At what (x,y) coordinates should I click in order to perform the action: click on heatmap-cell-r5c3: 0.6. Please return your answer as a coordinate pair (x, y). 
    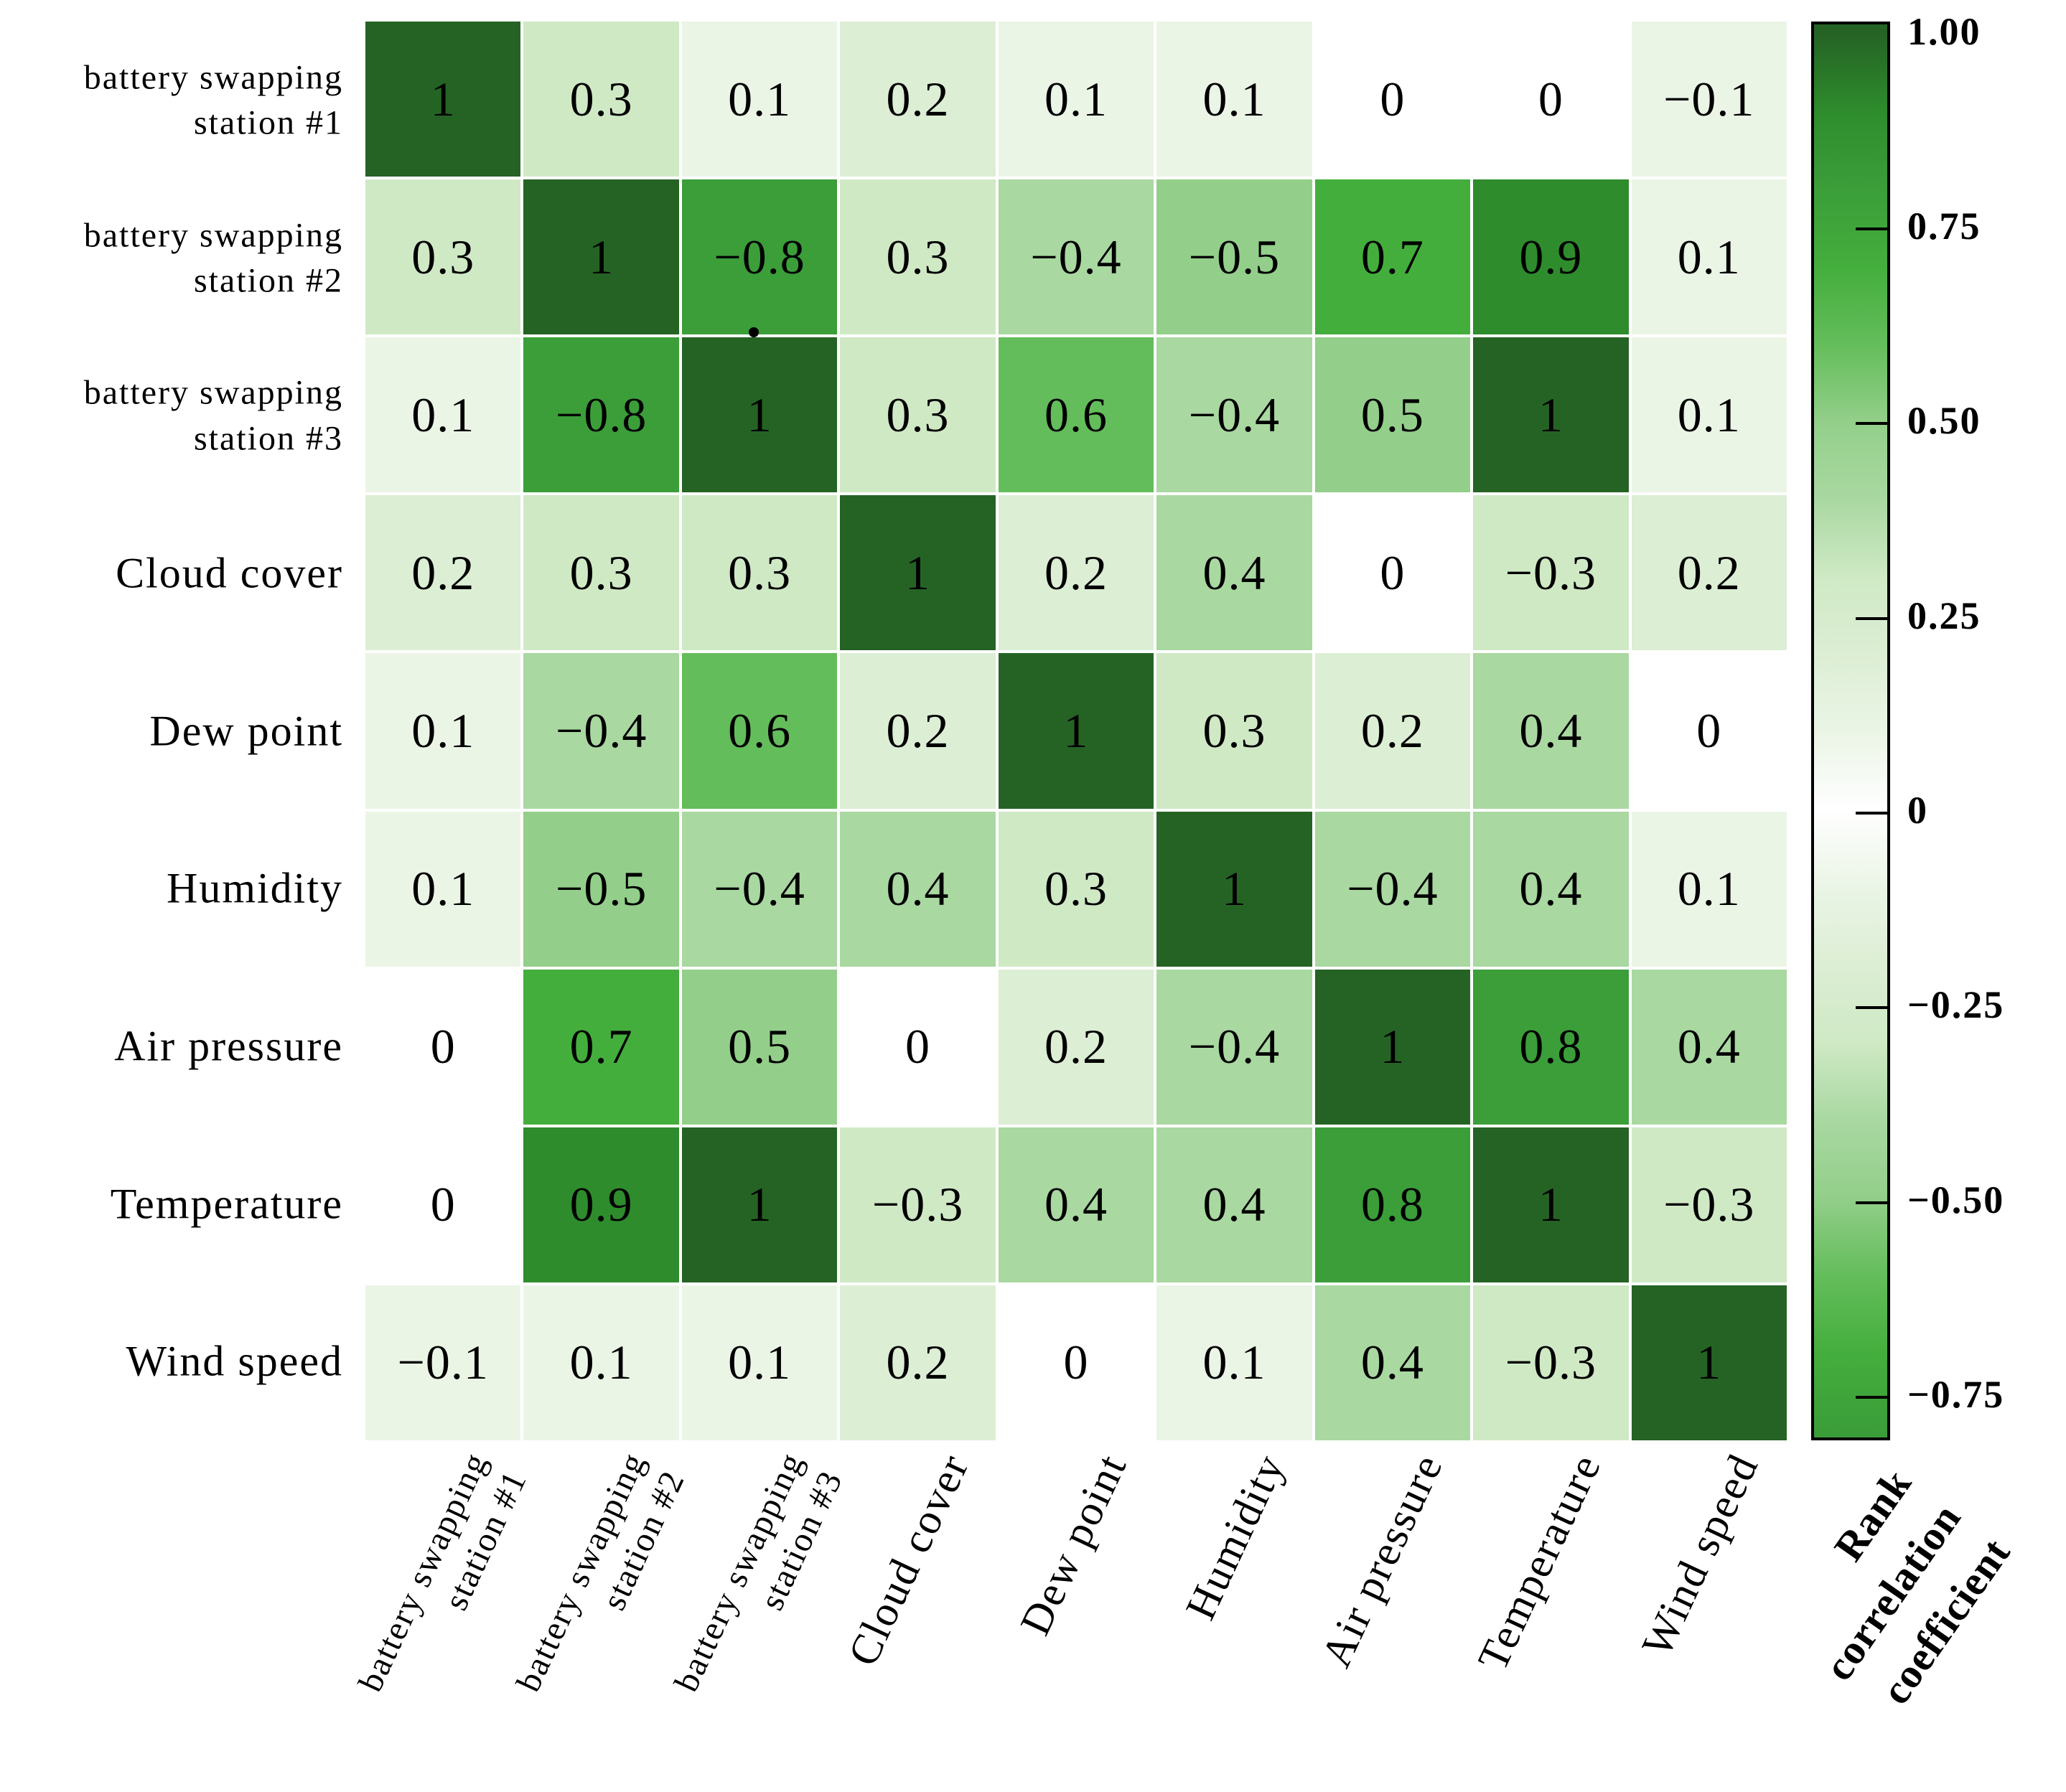
    Looking at the image, I should click on (759, 731).